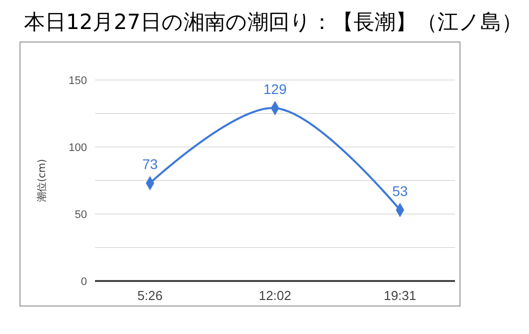  Describe the element at coordinates (80, 214) in the screenshot. I see `y-tick-label: 50` at that location.